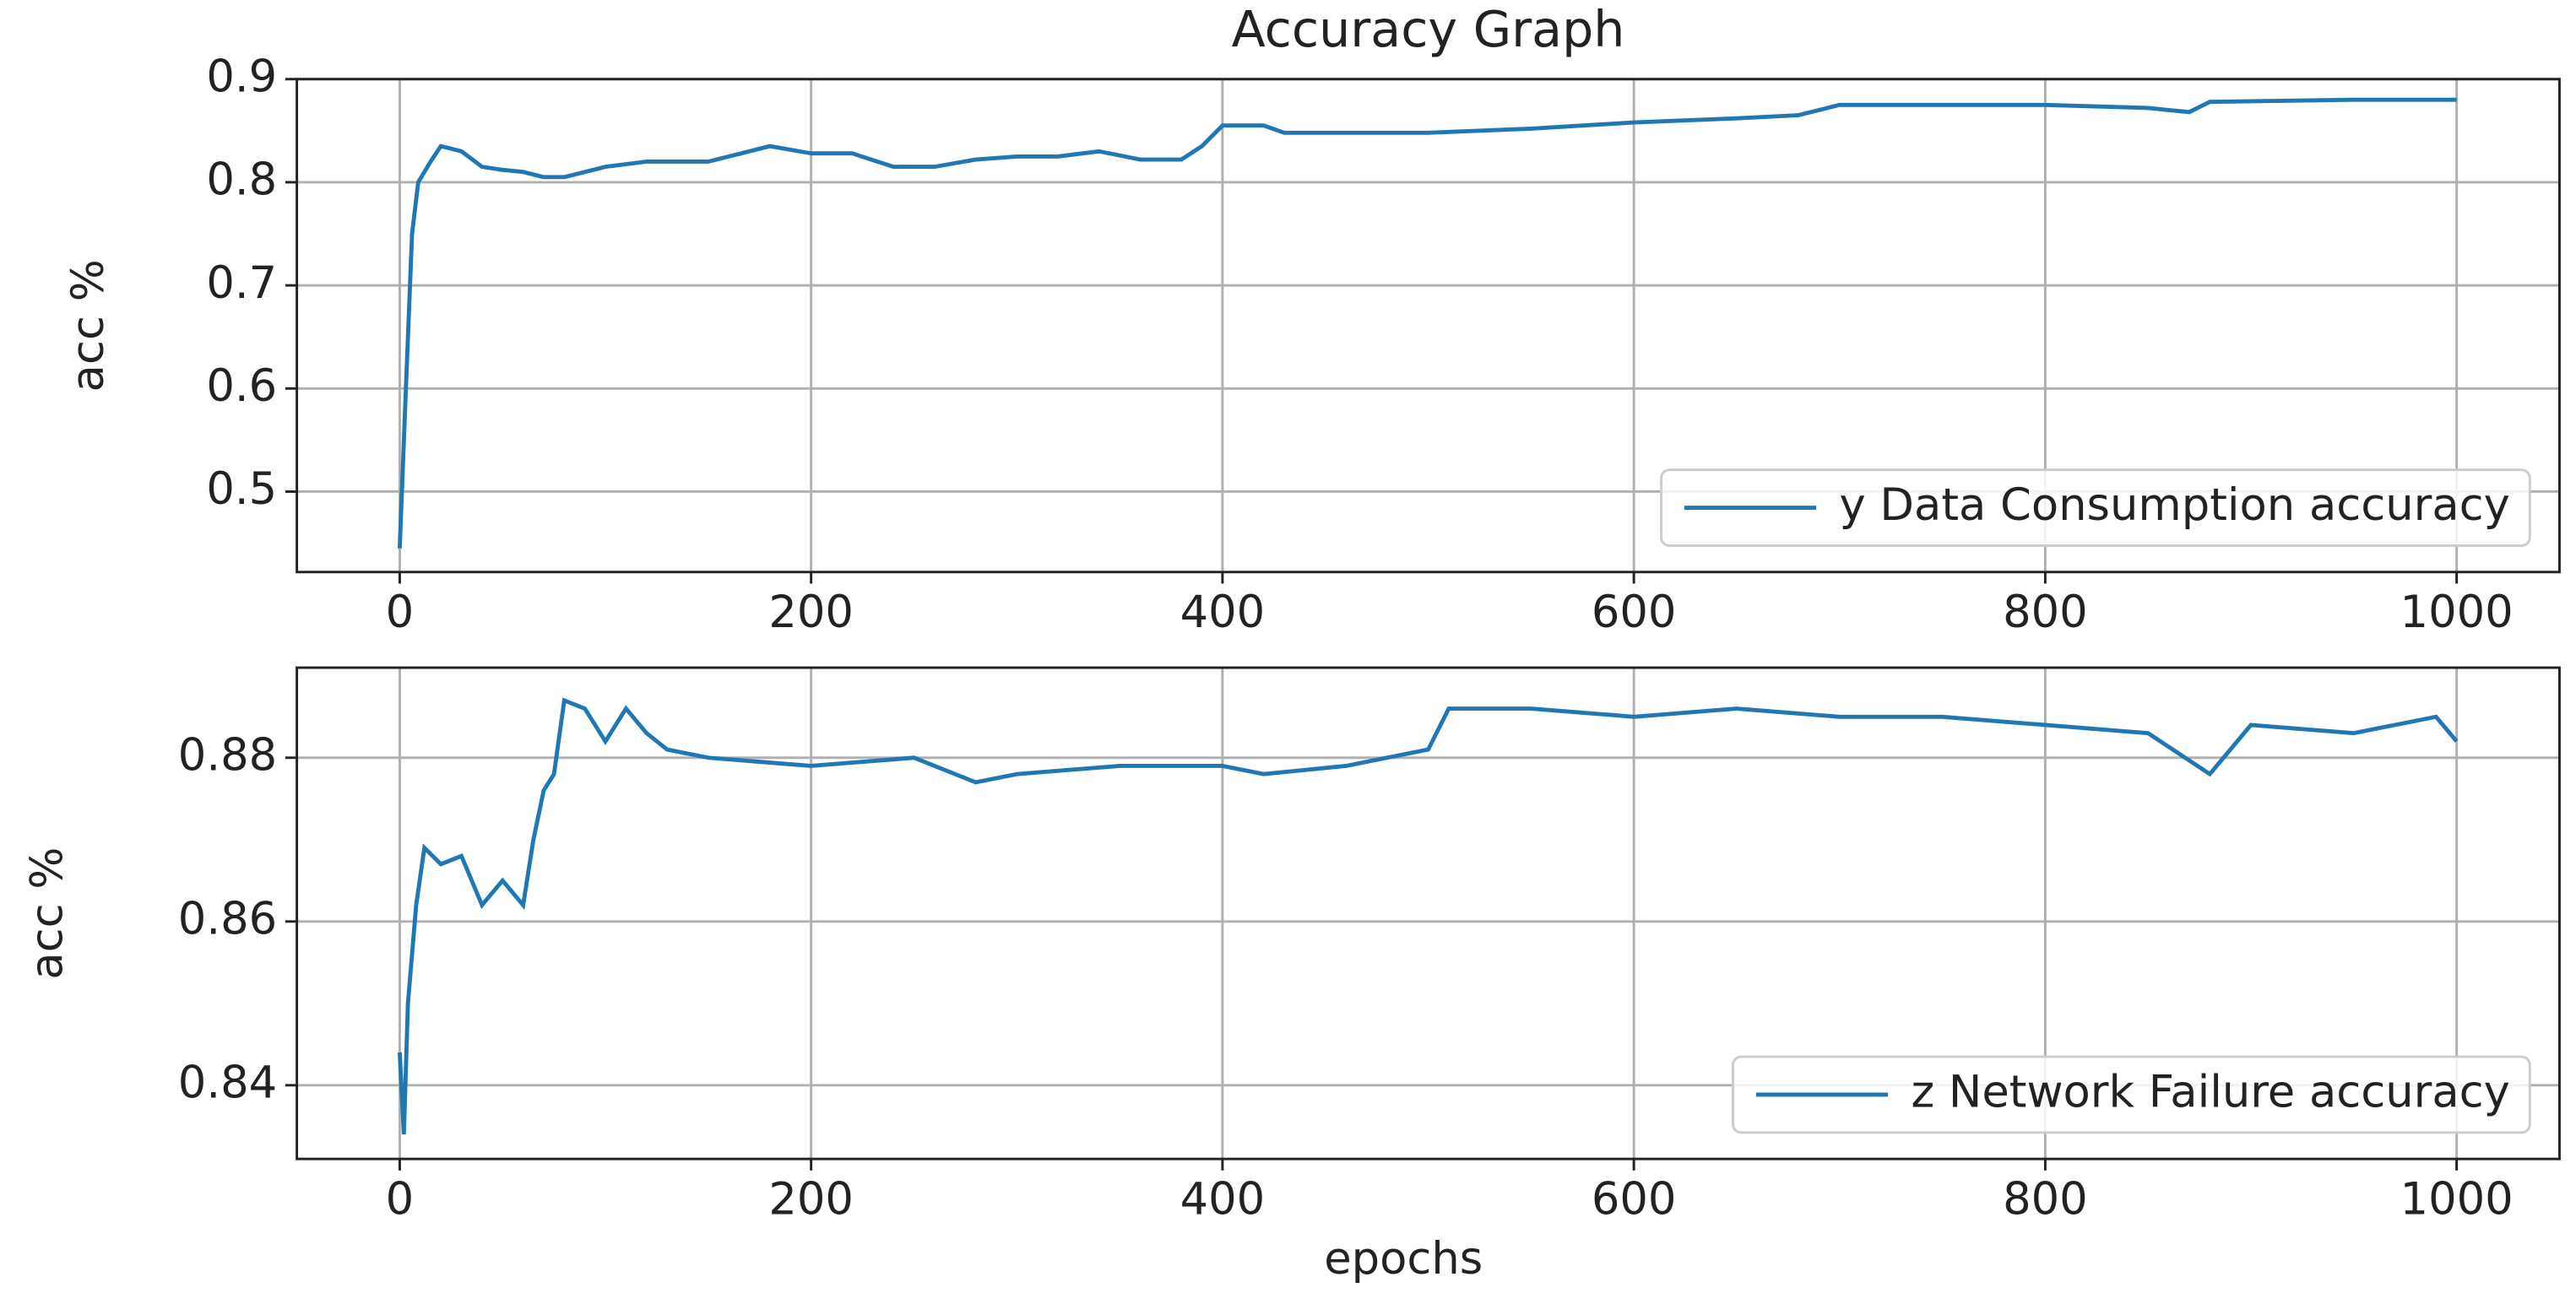 This screenshot has height=1304, width=2576. Describe the element at coordinates (2174, 505) in the screenshot. I see `legend-label: y Data Consumption accuracy` at that location.